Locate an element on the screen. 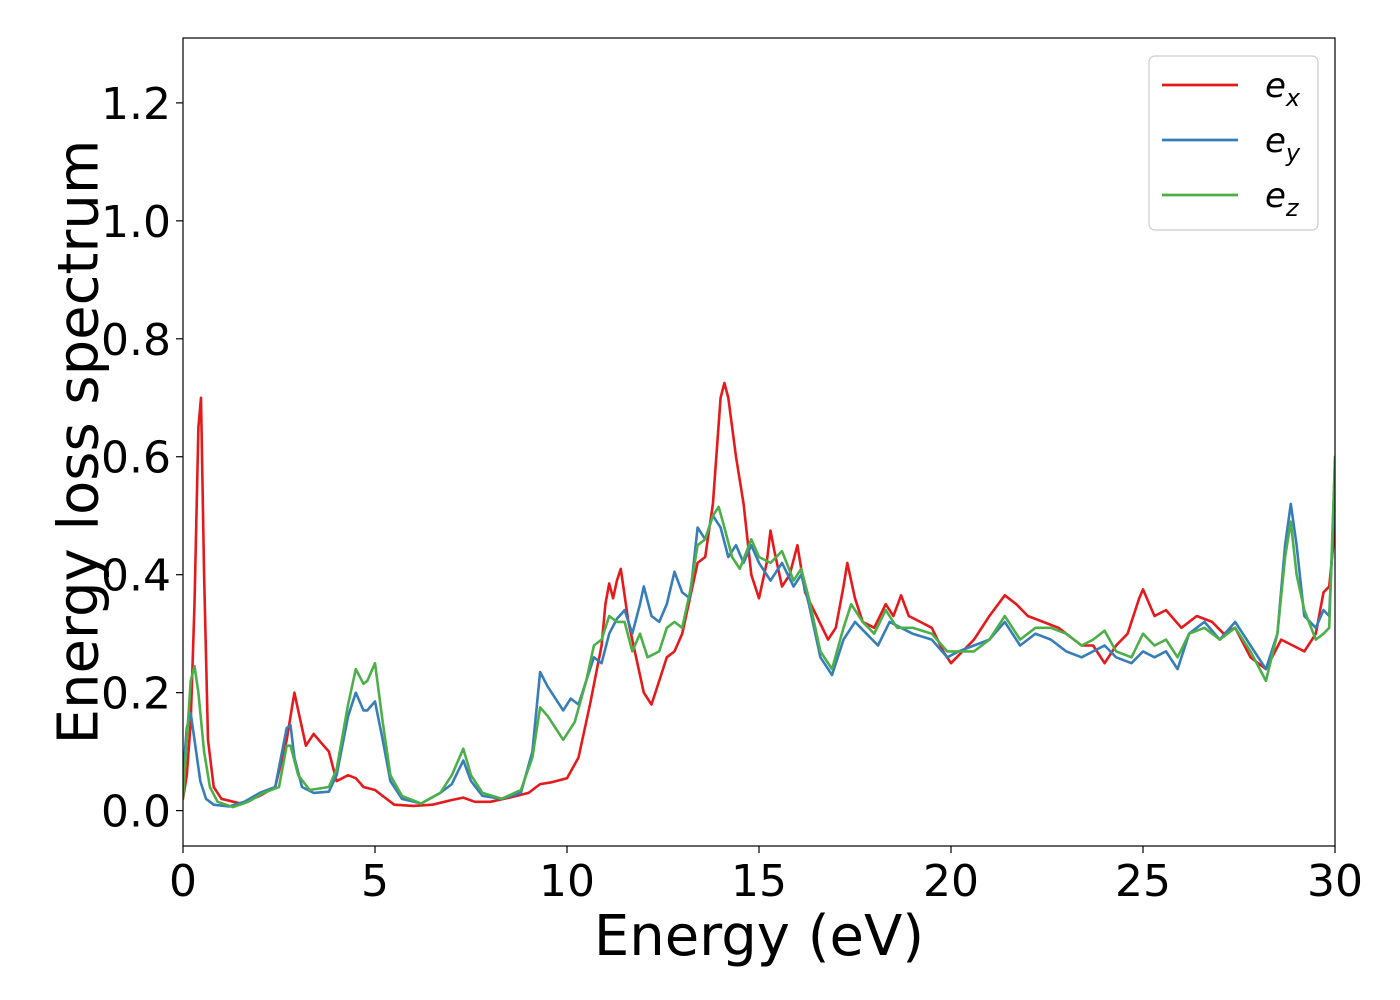 The image size is (1400, 1000). x-tick-label: 15 is located at coordinates (759, 881).